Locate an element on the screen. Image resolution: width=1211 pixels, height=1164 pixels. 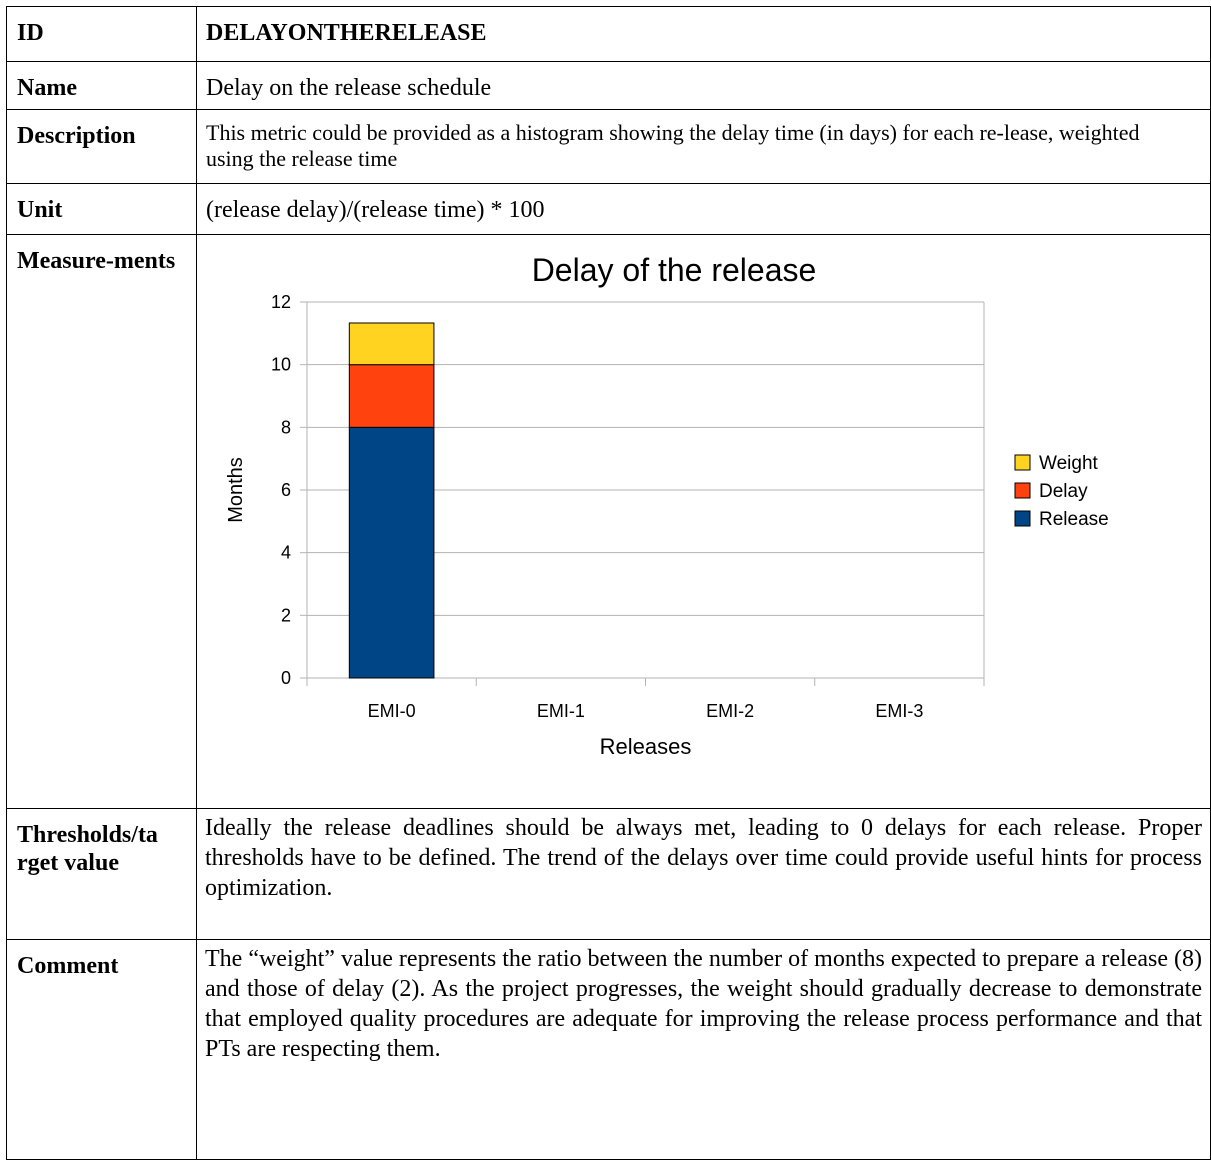
x-tick-label: EMI-3 is located at coordinates (899, 711).